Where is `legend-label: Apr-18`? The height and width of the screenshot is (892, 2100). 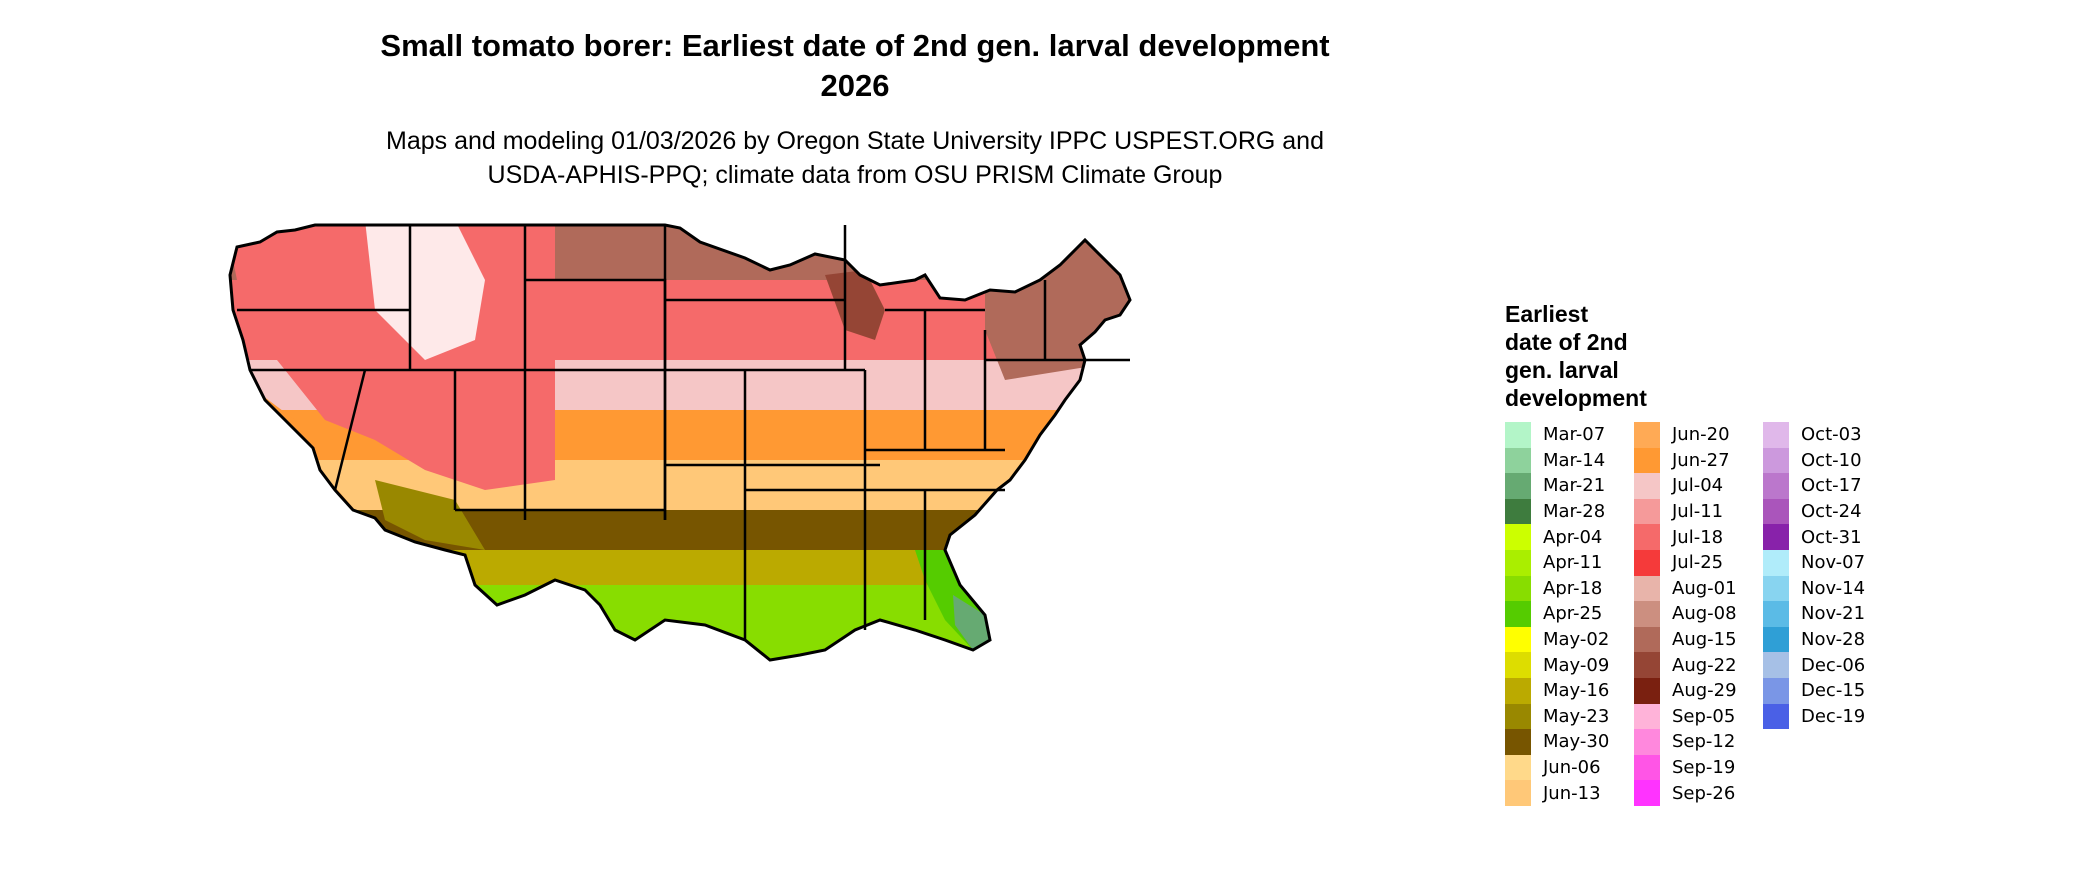 legend-label: Apr-18 is located at coordinates (1573, 588).